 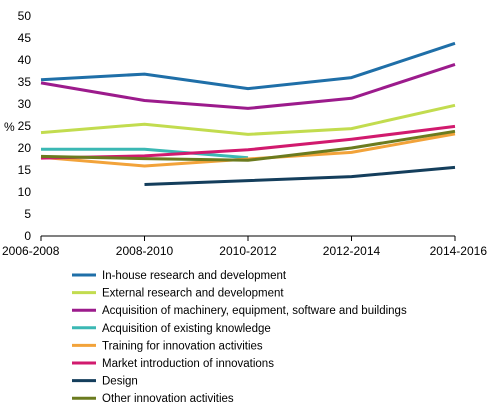 I want to click on y-axis: 0 5 10 15 20 25 30 35 40 45 50, so click(x=25, y=126).